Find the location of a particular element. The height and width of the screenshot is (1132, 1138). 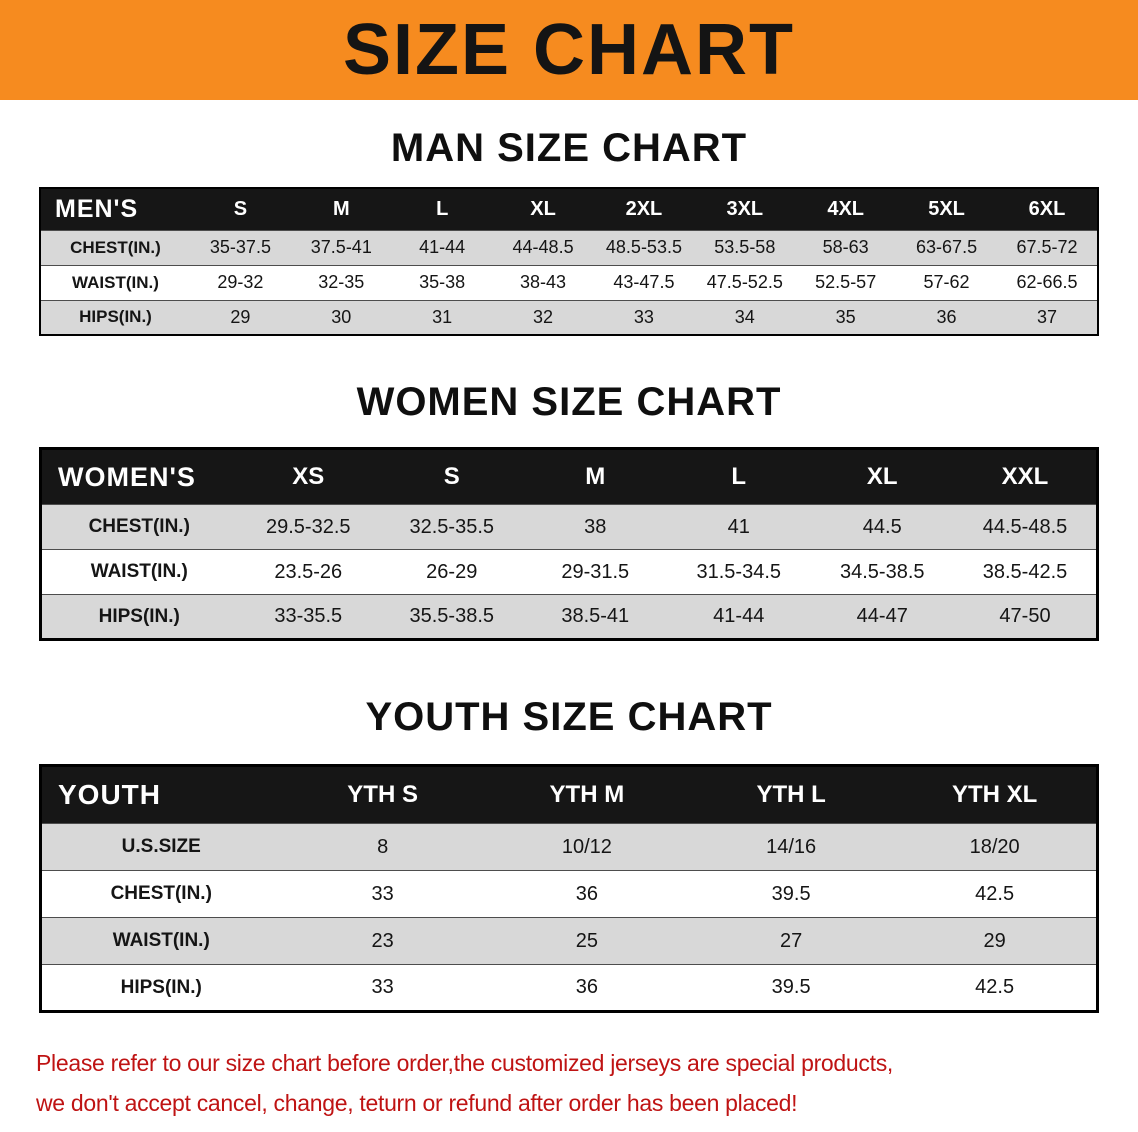

measure-value-cell: 33-35.5 is located at coordinates (308, 616).